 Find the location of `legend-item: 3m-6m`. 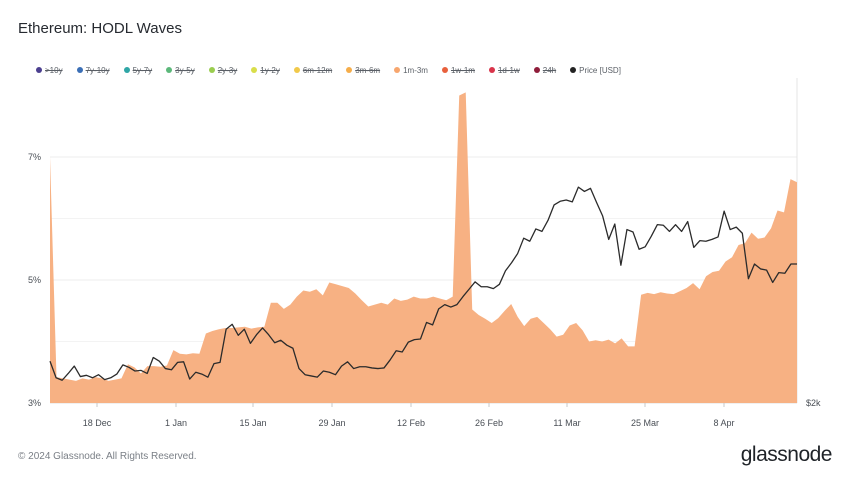

legend-item: 3m-6m is located at coordinates (363, 70).